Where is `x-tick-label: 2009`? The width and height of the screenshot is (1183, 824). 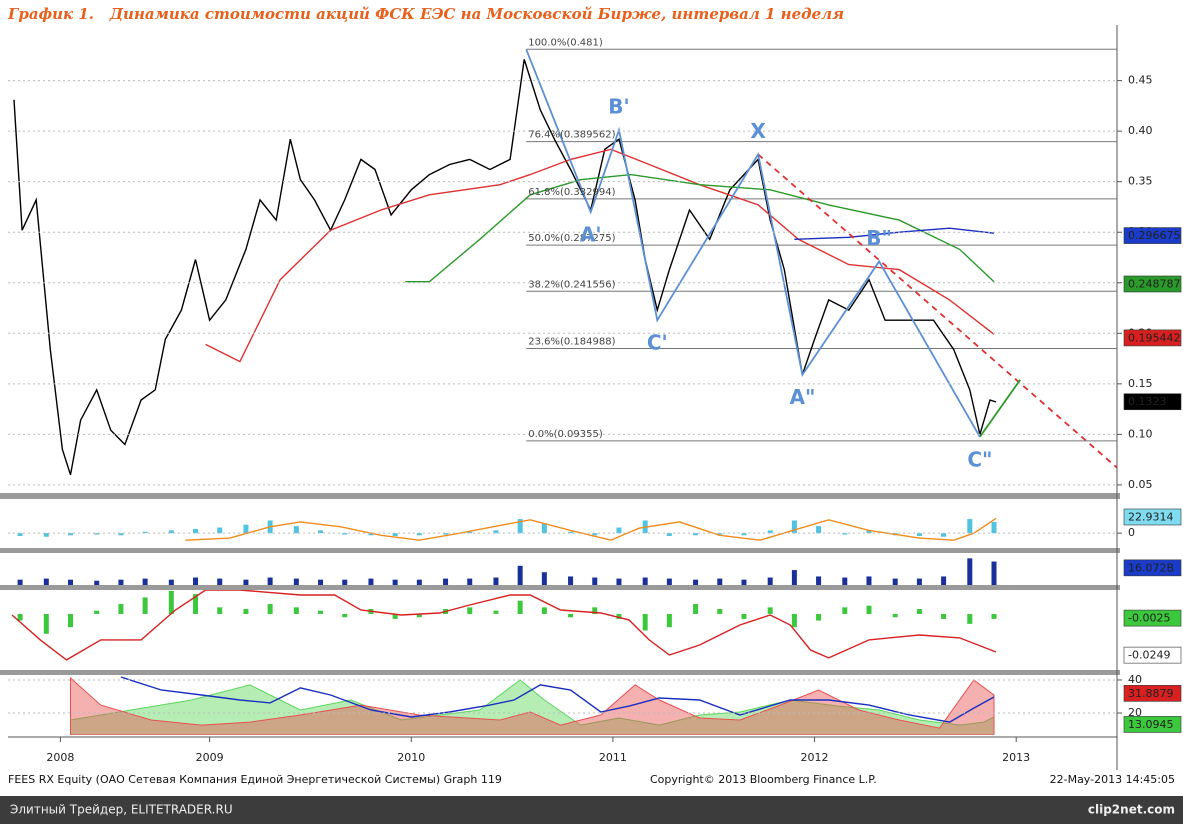
x-tick-label: 2009 is located at coordinates (210, 757).